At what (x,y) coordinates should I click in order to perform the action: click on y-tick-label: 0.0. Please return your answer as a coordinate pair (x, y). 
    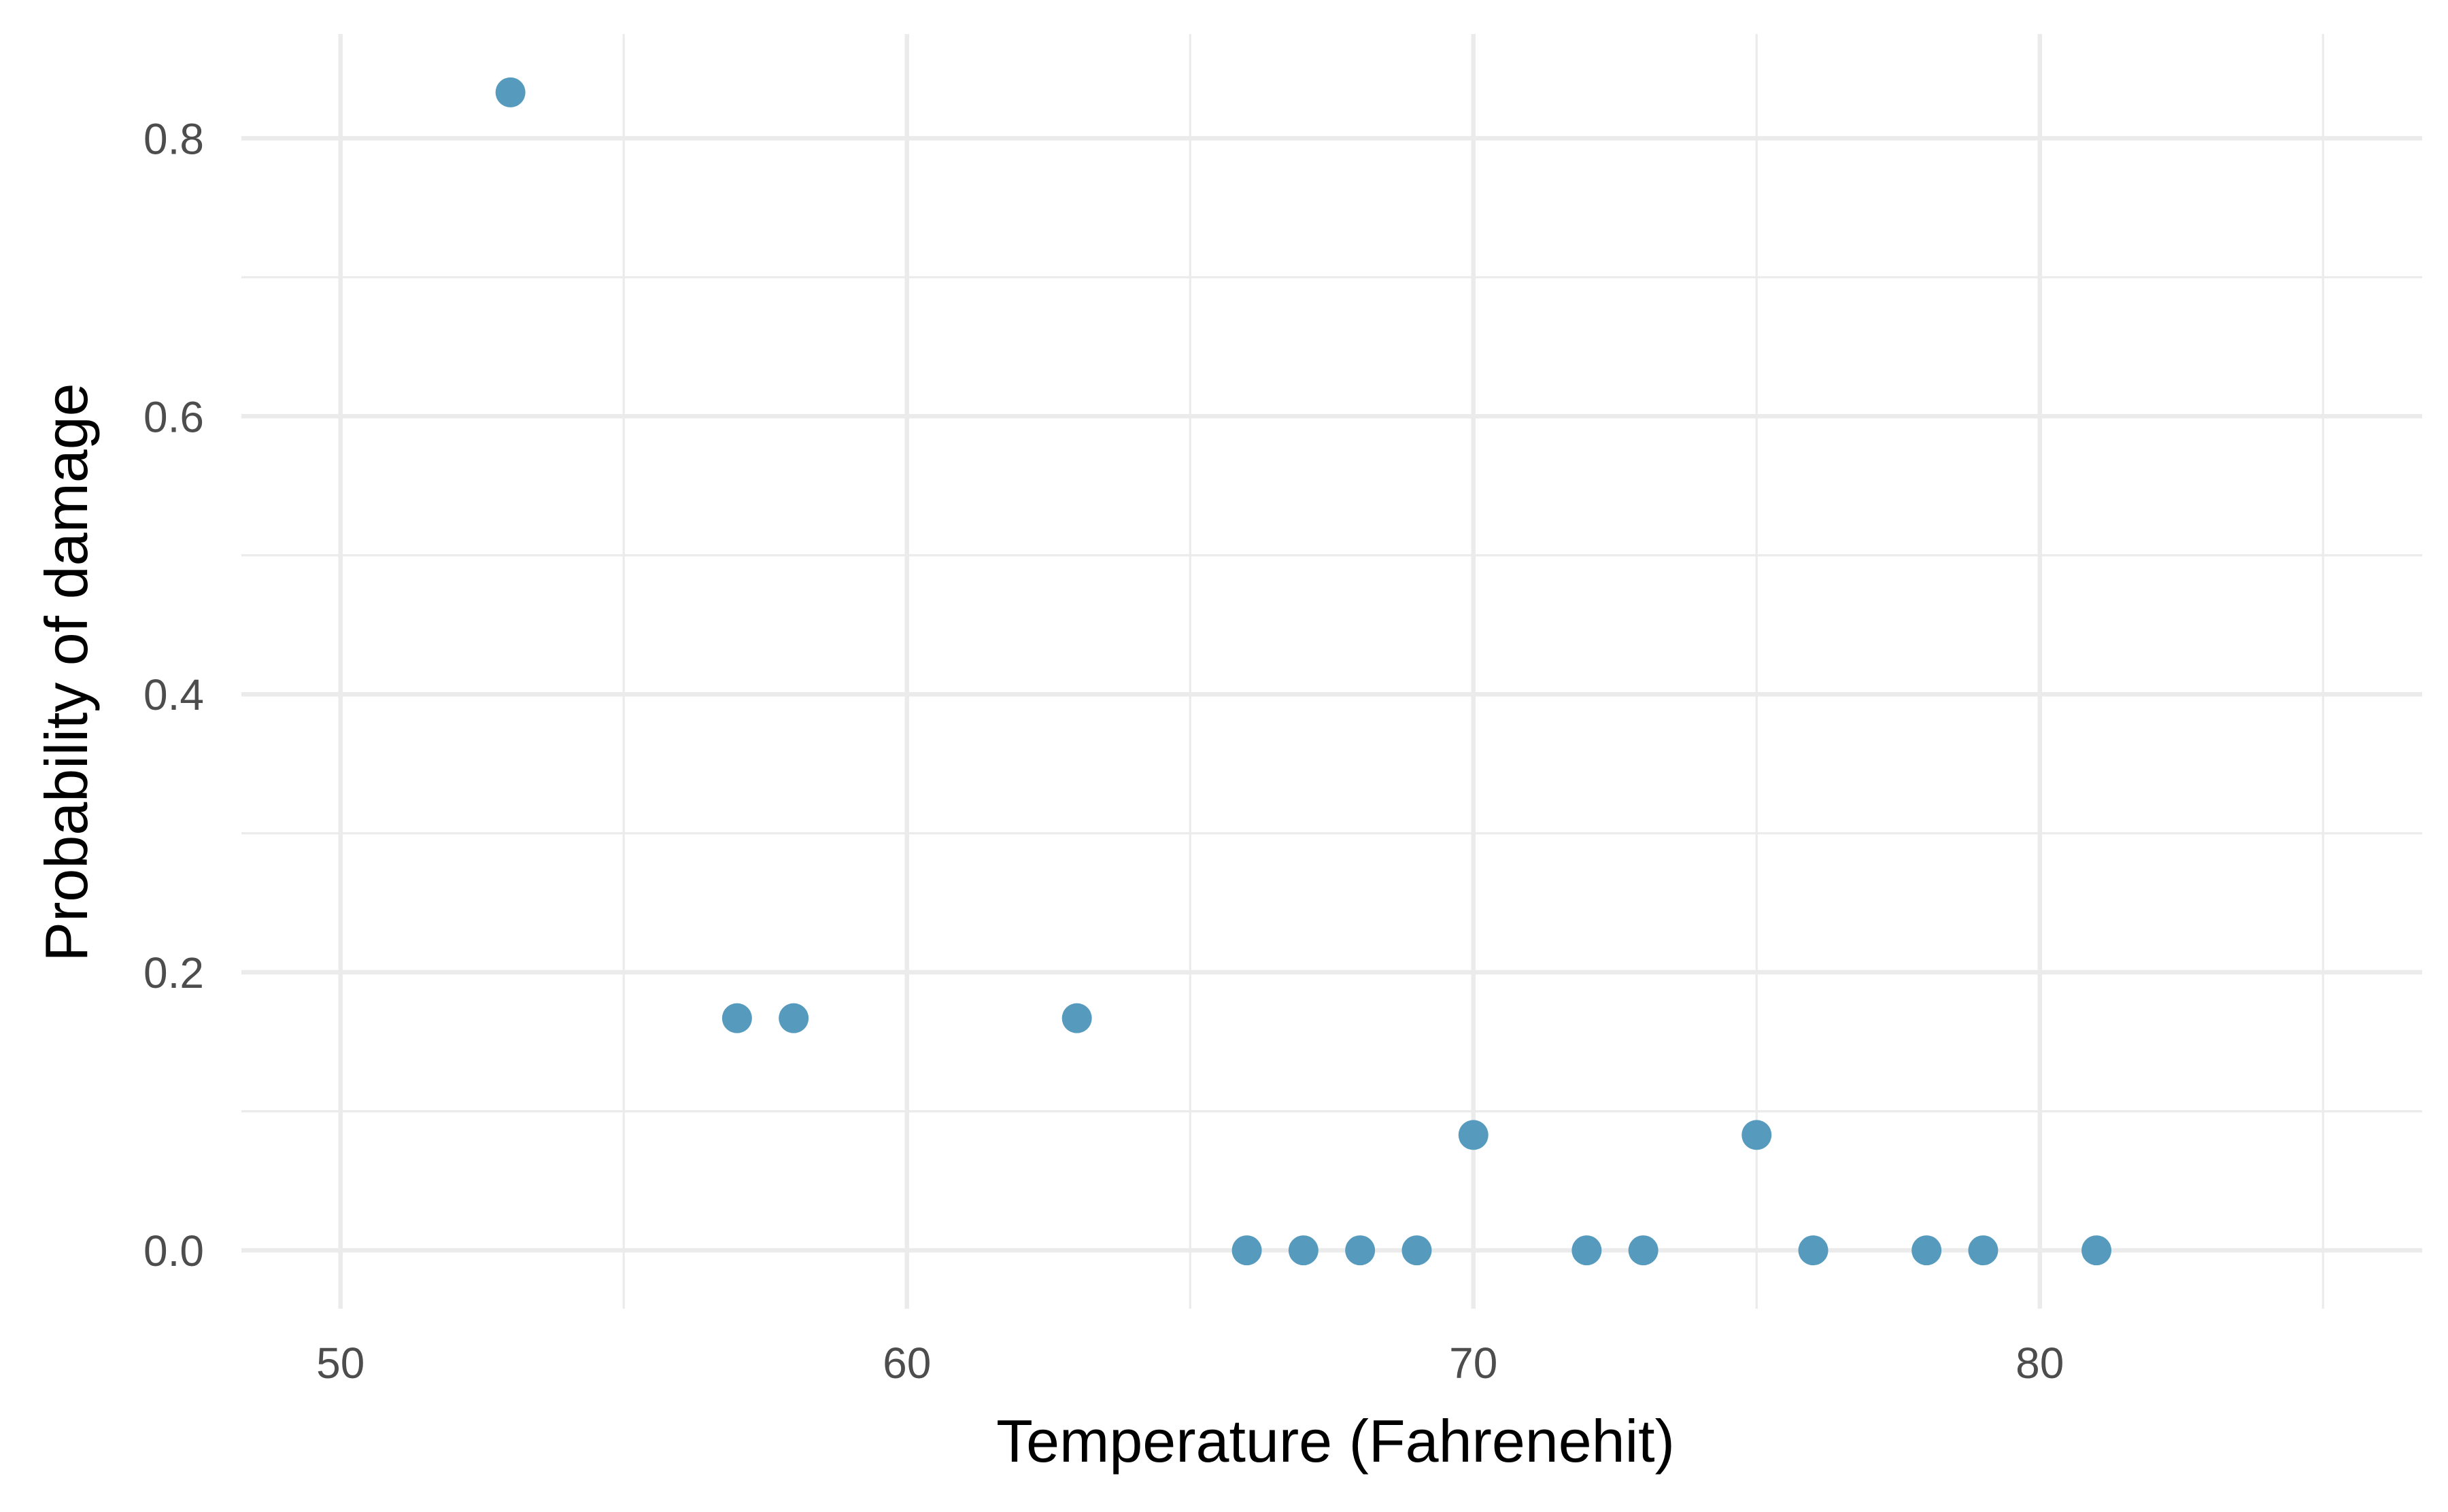
    Looking at the image, I should click on (174, 1250).